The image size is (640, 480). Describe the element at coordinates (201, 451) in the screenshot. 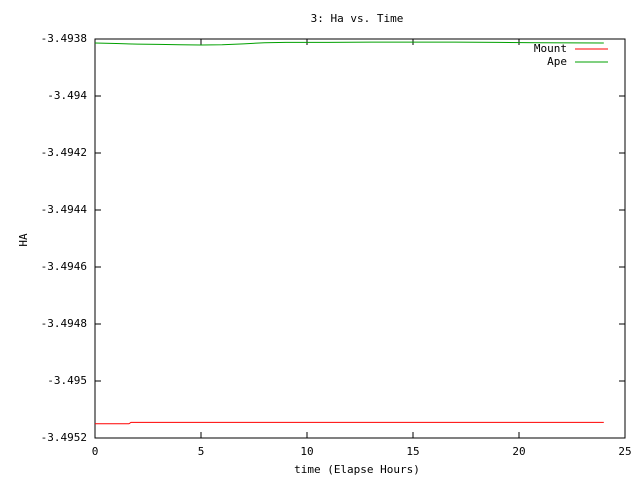

I see `x-tick-label: 5` at that location.